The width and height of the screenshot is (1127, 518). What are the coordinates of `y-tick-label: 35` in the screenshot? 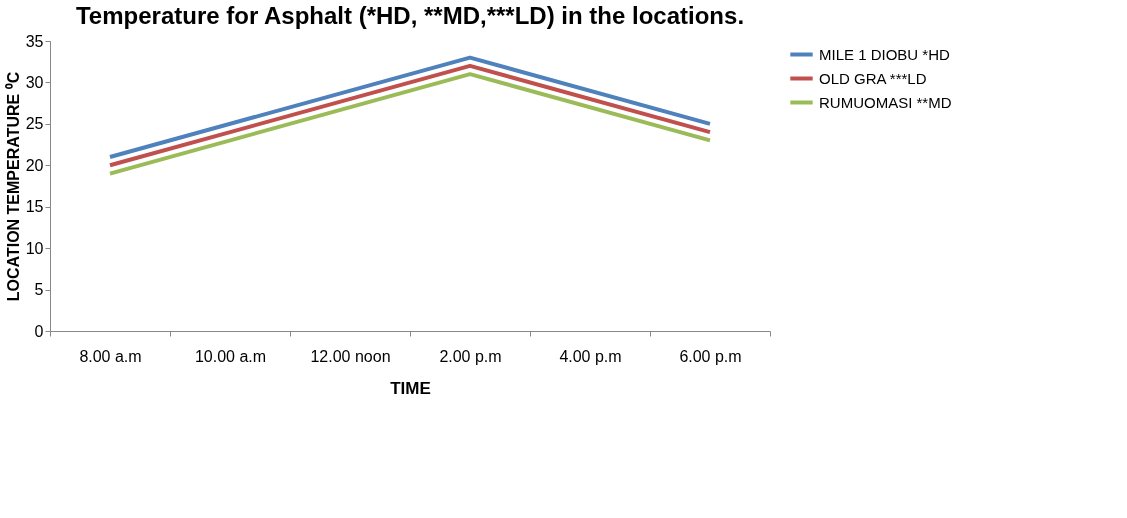 It's located at (34, 41).